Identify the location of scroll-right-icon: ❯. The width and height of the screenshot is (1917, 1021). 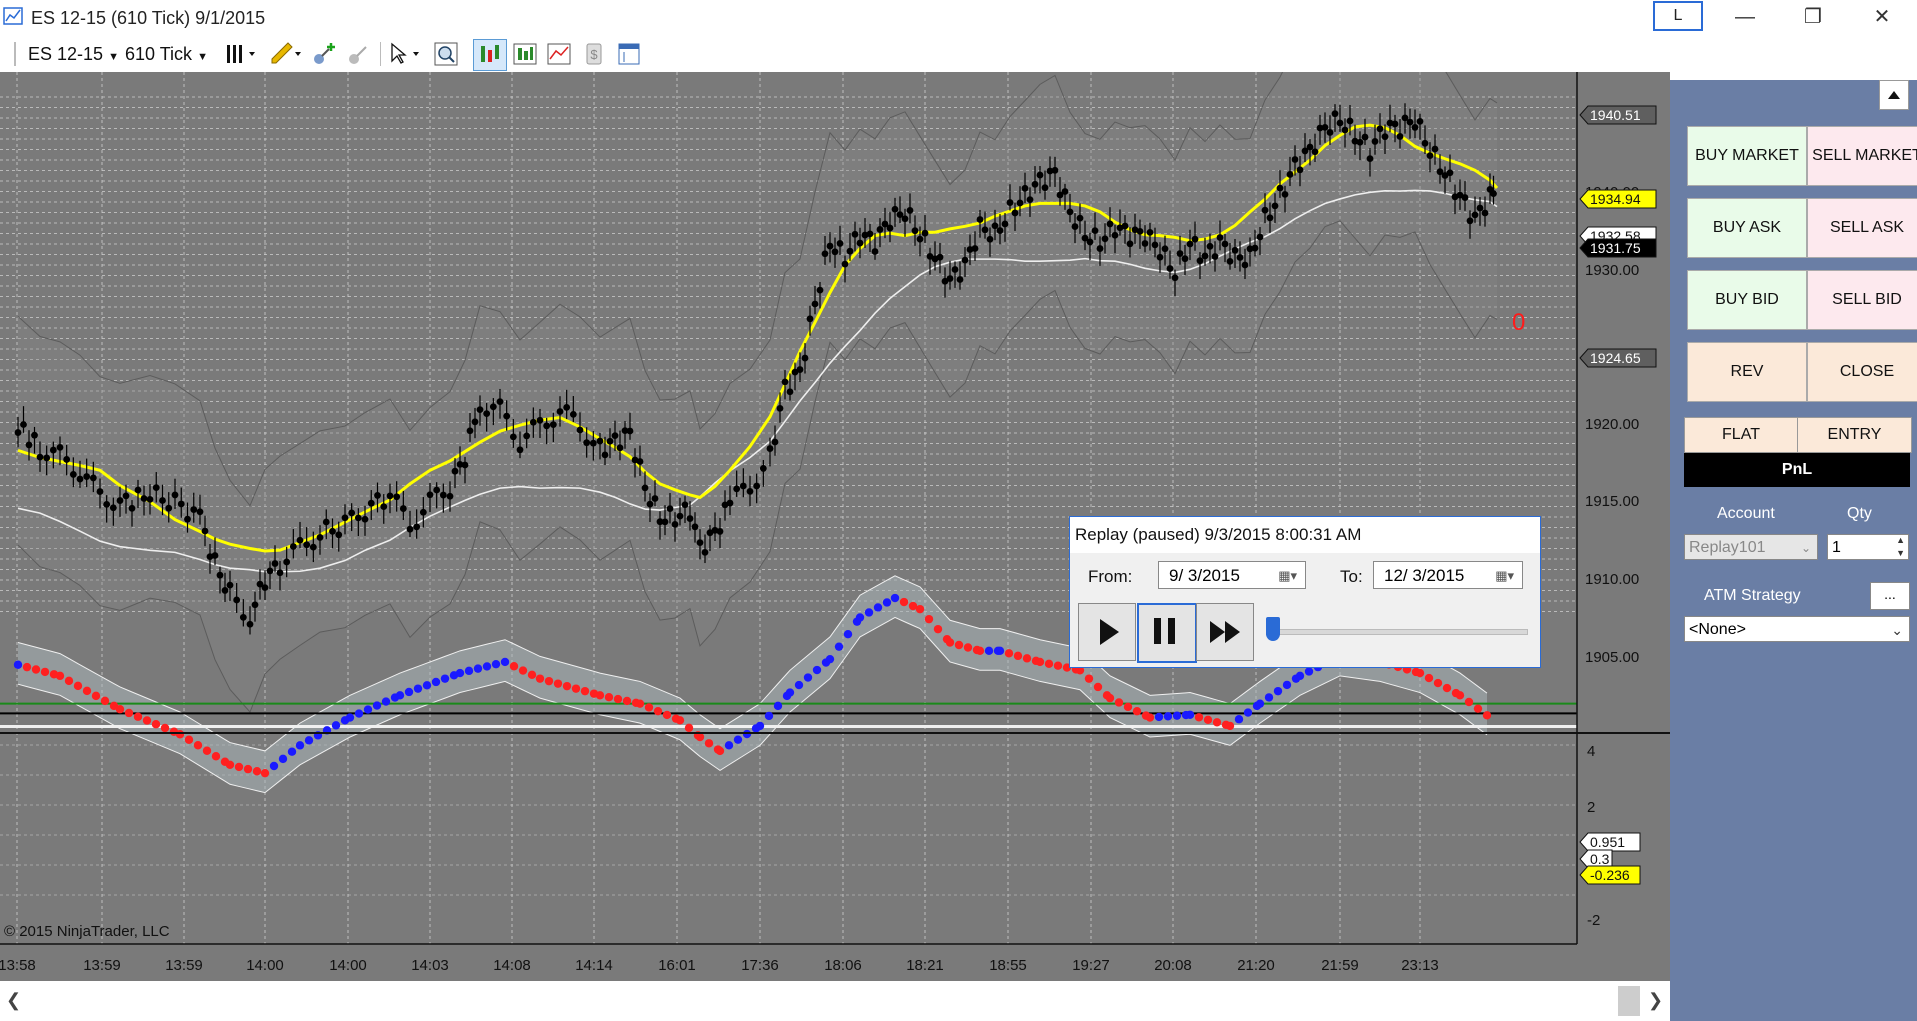
(1656, 1000).